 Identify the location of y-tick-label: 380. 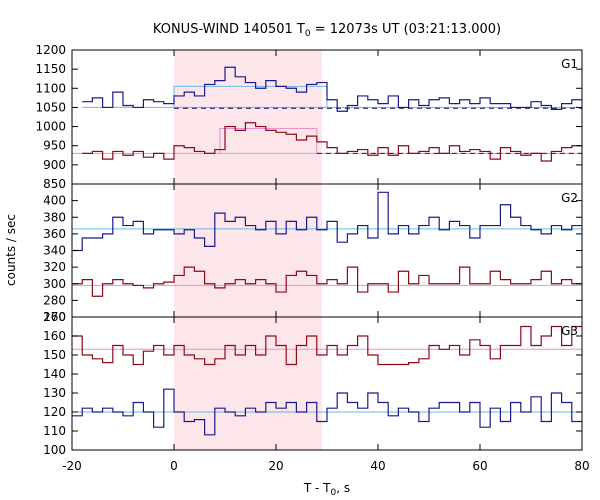
(54, 217).